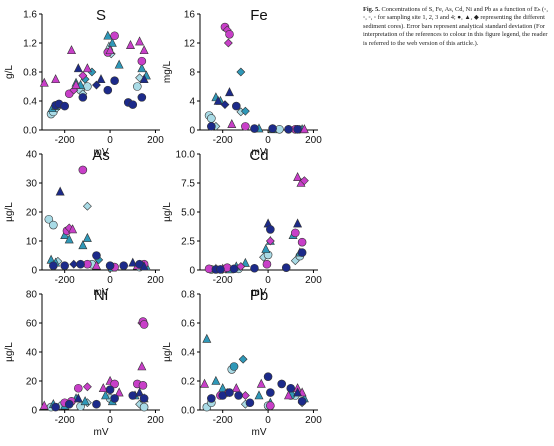  Describe the element at coordinates (167, 71) in the screenshot. I see `y-axis-label: mg/L` at that location.